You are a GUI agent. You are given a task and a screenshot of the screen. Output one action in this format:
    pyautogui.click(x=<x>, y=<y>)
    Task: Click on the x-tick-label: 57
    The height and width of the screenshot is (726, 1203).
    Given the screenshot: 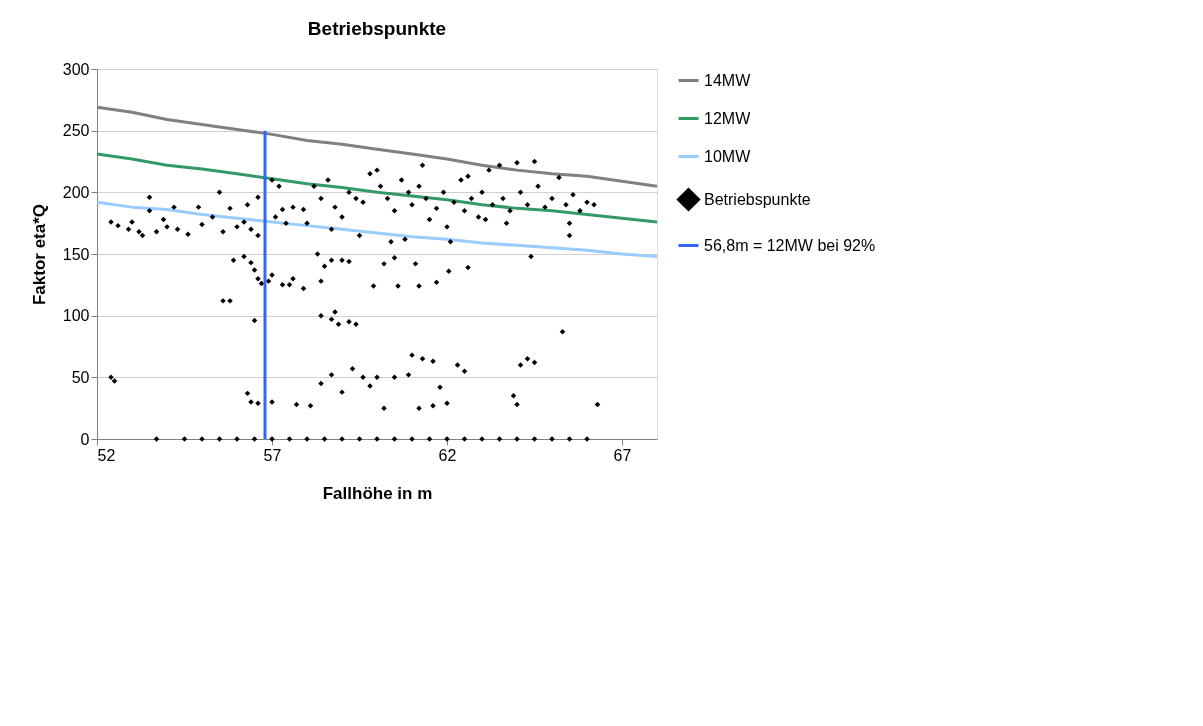 What is the action you would take?
    pyautogui.click(x=272, y=455)
    